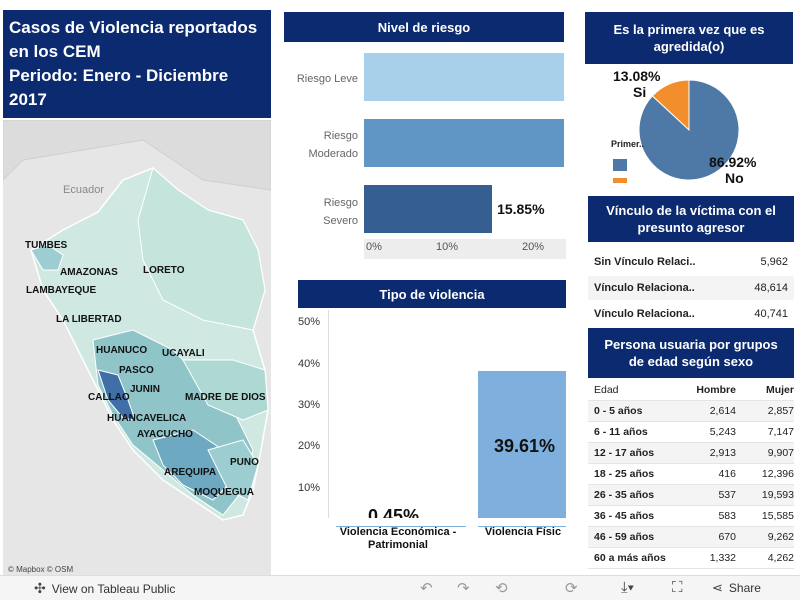  I want to click on region-label: TUMBES, so click(46, 245).